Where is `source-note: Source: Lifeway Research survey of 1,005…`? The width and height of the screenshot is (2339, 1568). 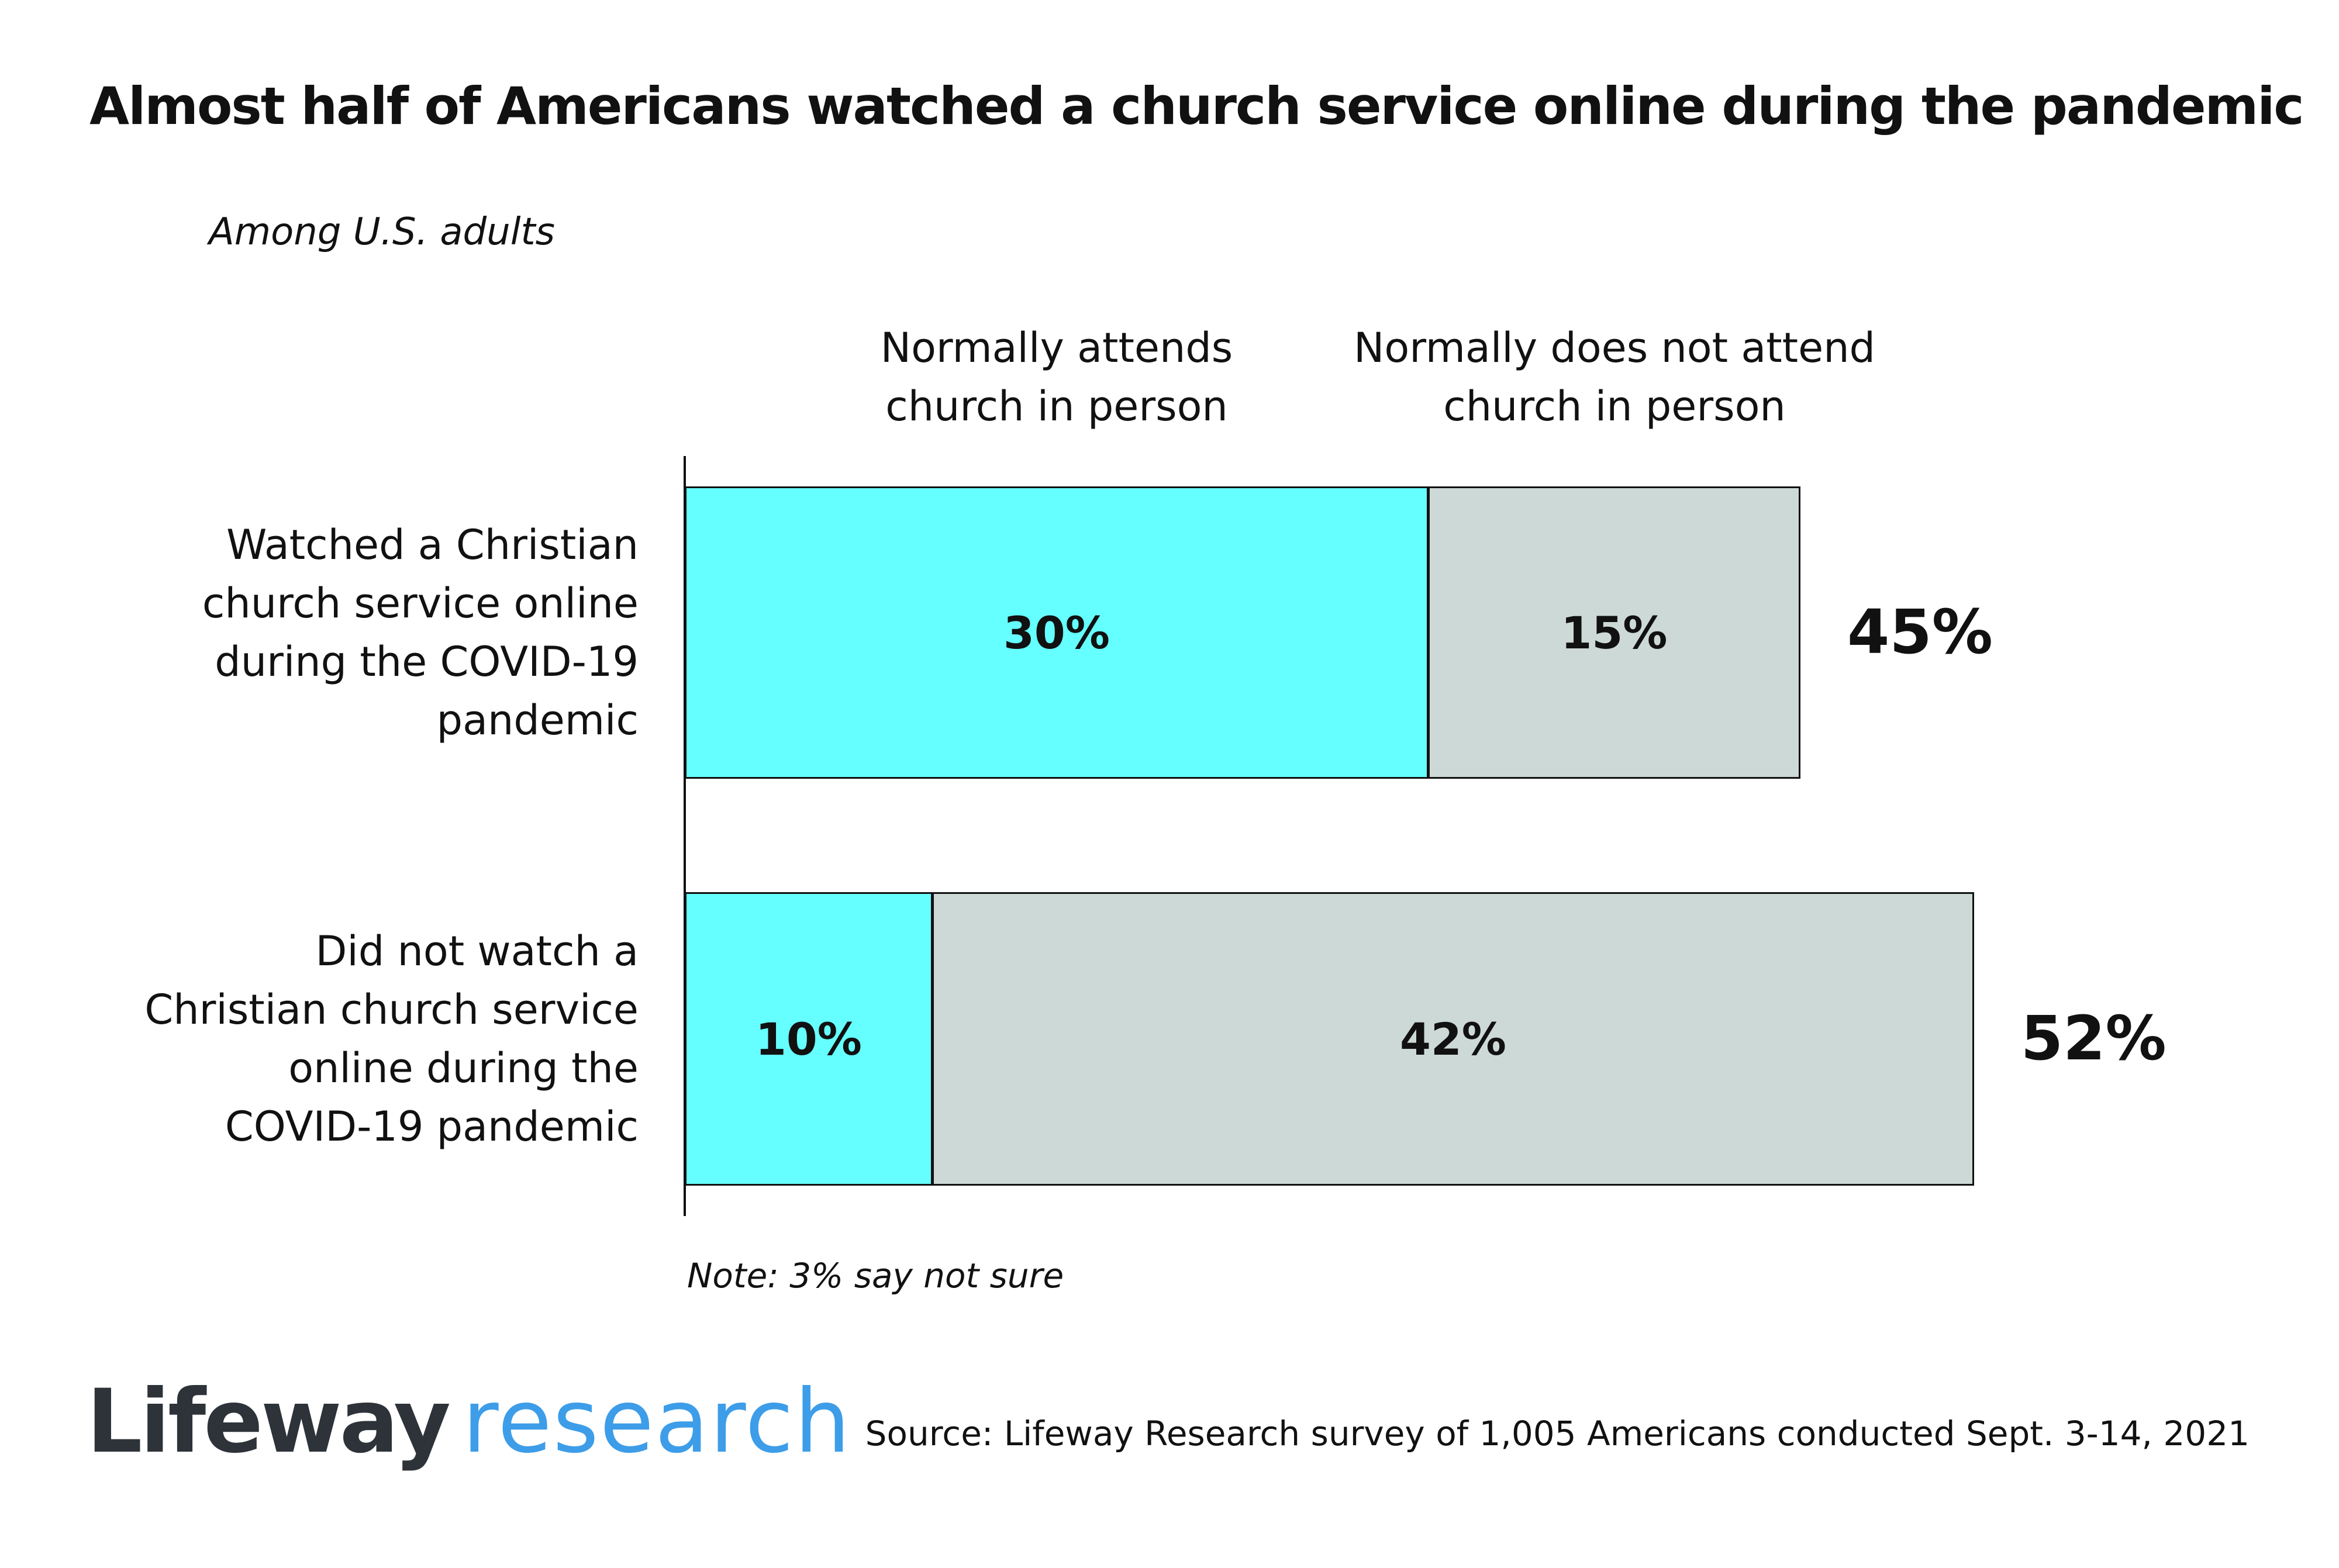 source-note: Source: Lifeway Research survey of 1,005… is located at coordinates (1557, 1434).